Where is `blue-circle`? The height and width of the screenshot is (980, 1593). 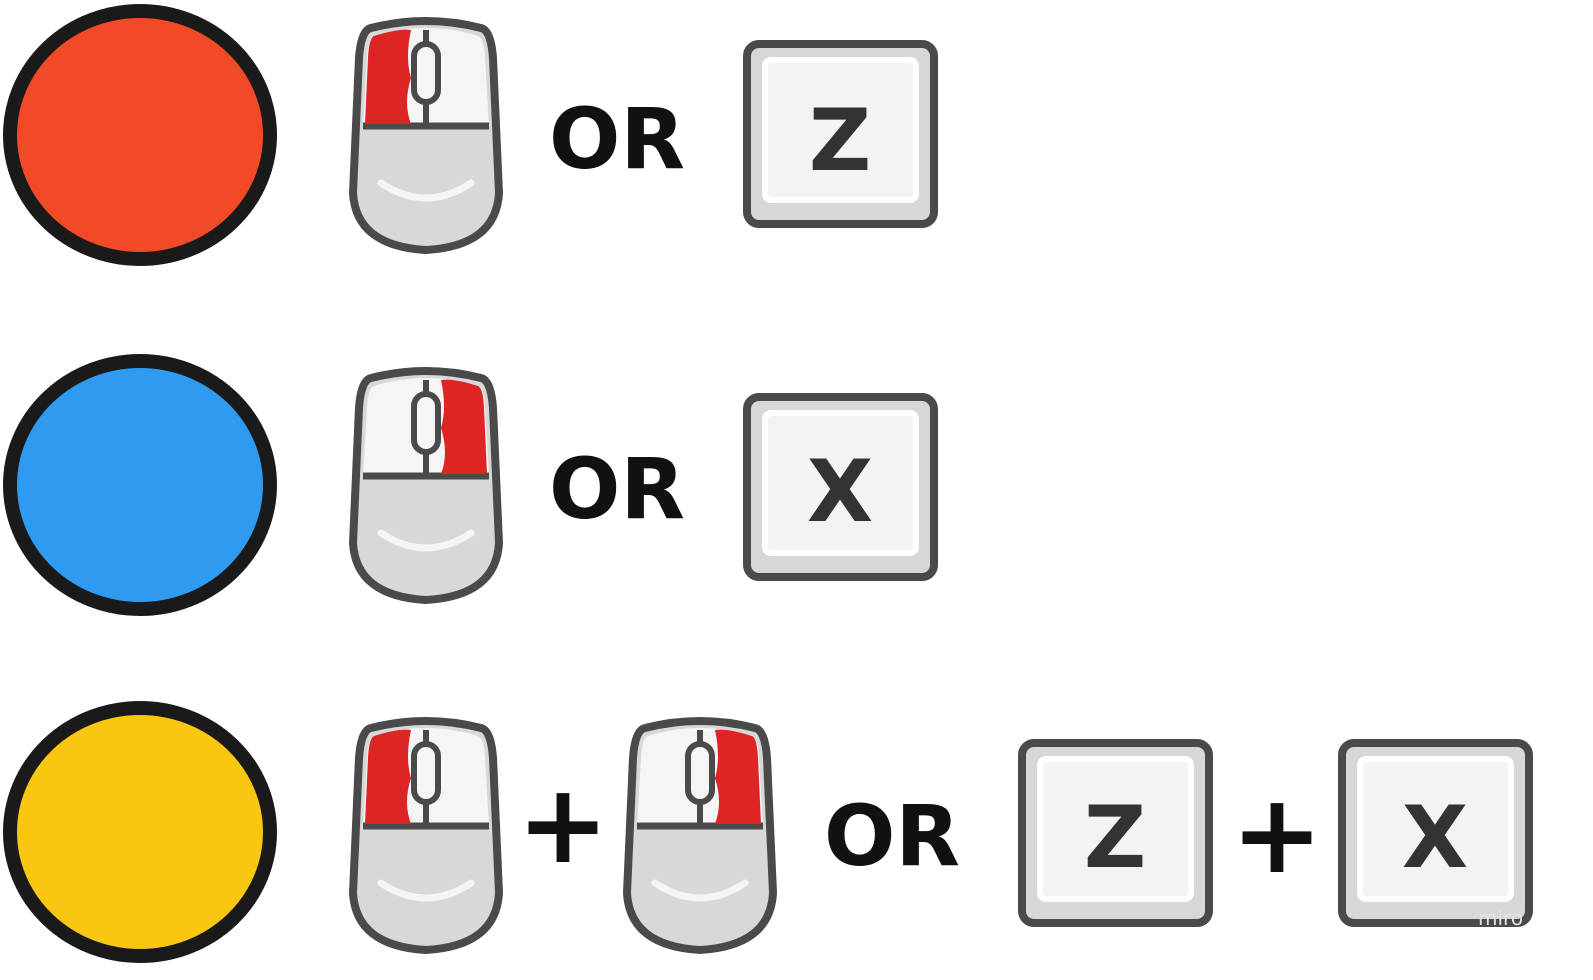 blue-circle is located at coordinates (140, 485).